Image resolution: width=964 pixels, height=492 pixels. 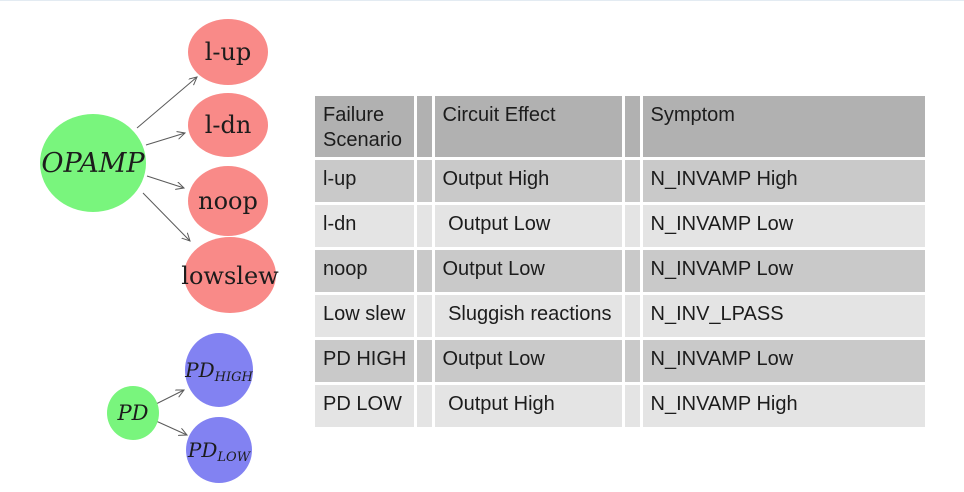 I want to click on cell-symptom: N_INV_LPASS, so click(x=783, y=316).